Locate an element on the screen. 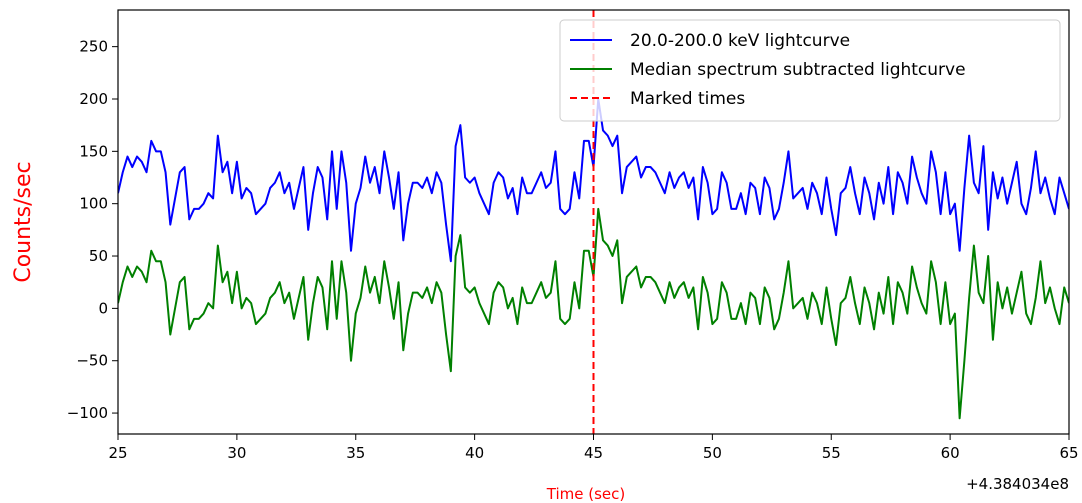 This screenshot has width=1082, height=503. y-axis-ticks: −100 −50 0 50 100 150 200 250 is located at coordinates (92, 230).